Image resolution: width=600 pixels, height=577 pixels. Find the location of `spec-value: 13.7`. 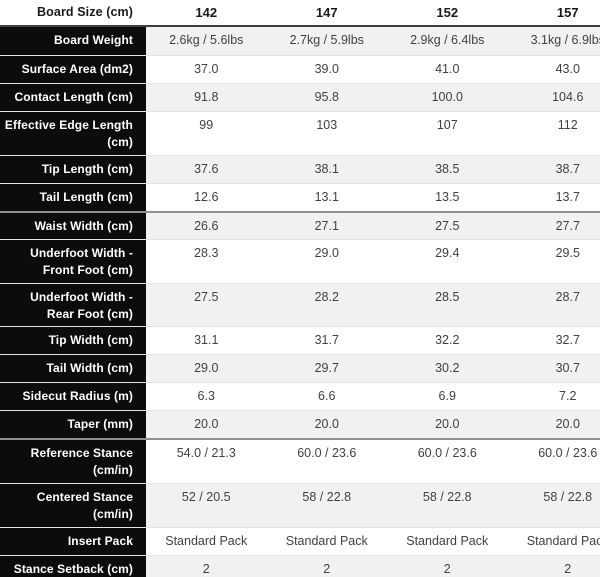

spec-value: 13.7 is located at coordinates (567, 196).